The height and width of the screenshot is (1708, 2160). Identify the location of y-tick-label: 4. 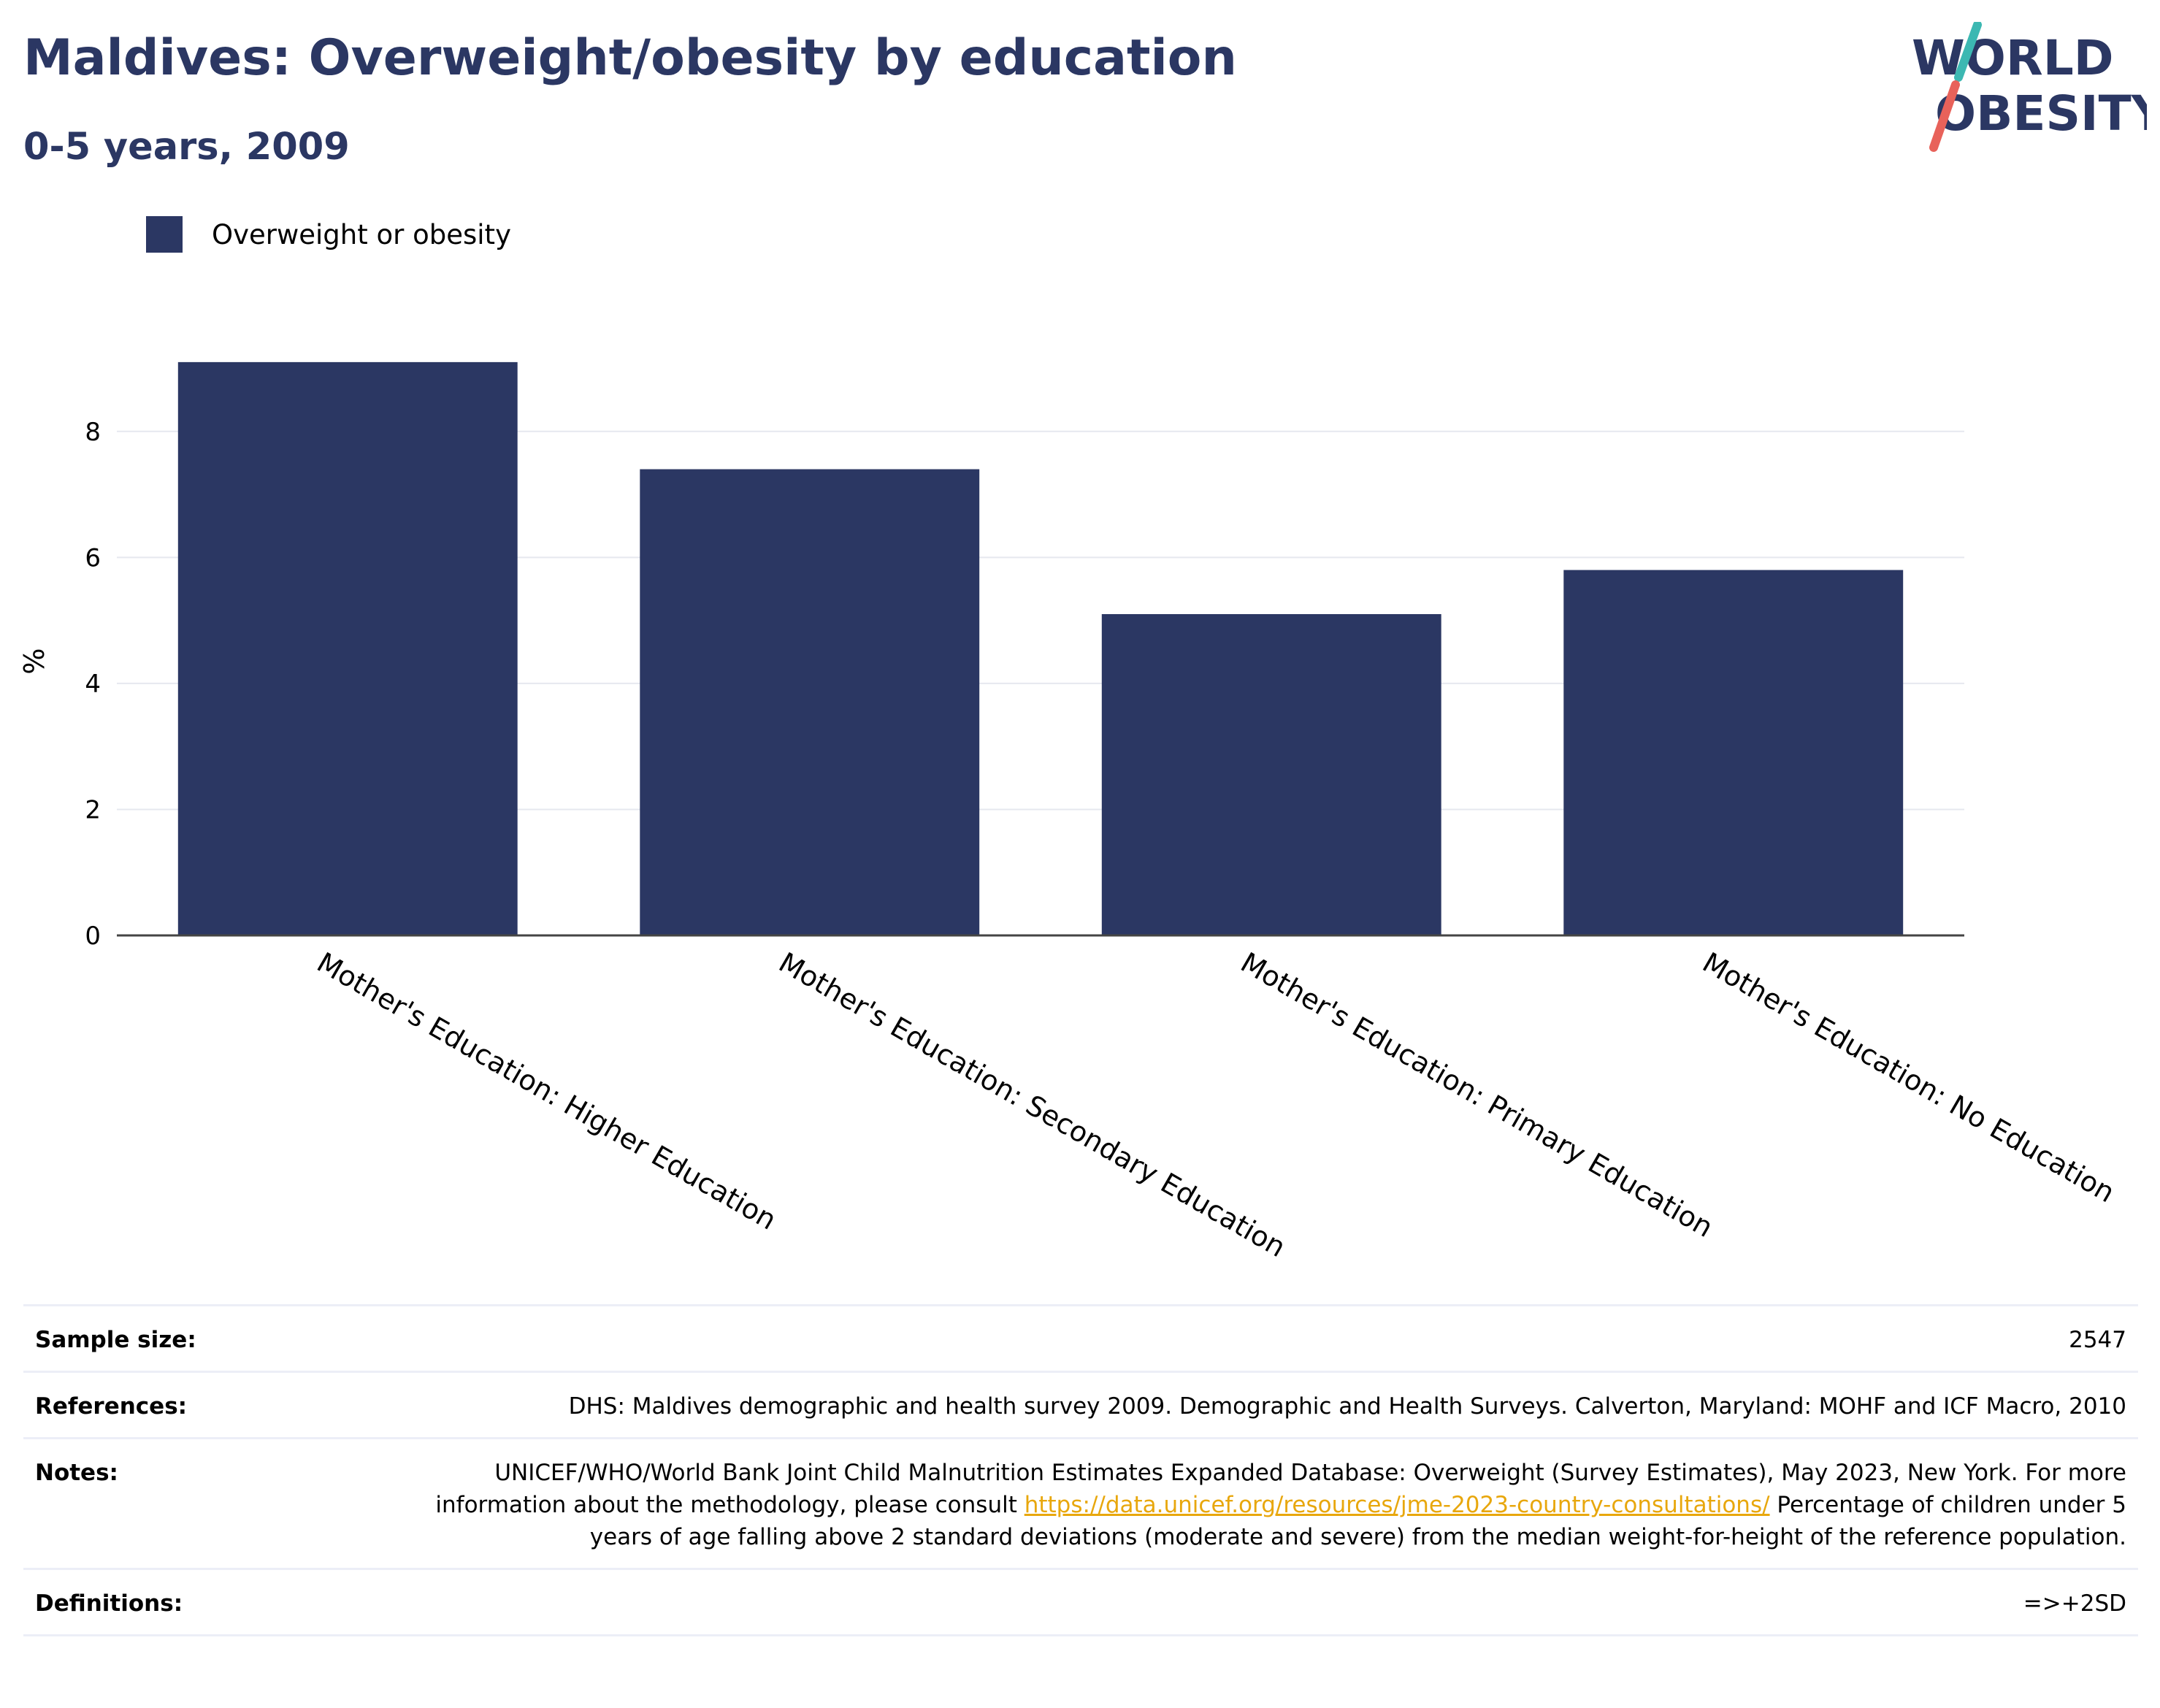
(93, 684).